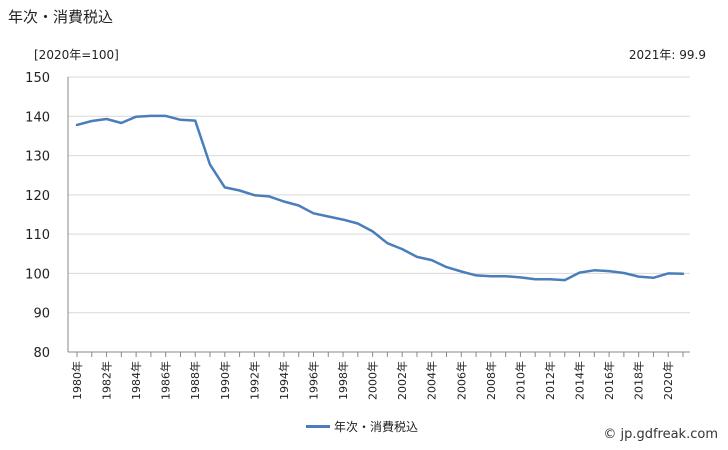  What do you see at coordinates (376, 427) in the screenshot?
I see `legend-label: 年次・消費税込` at bounding box center [376, 427].